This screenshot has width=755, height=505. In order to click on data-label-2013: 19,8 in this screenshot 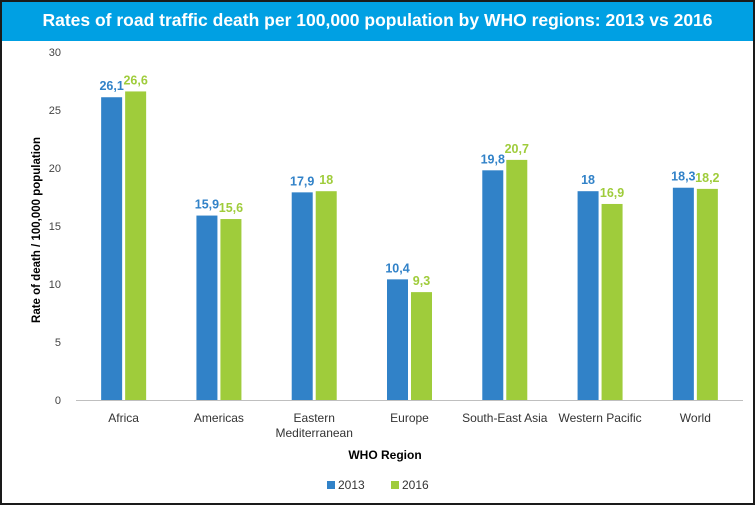, I will do `click(493, 159)`.